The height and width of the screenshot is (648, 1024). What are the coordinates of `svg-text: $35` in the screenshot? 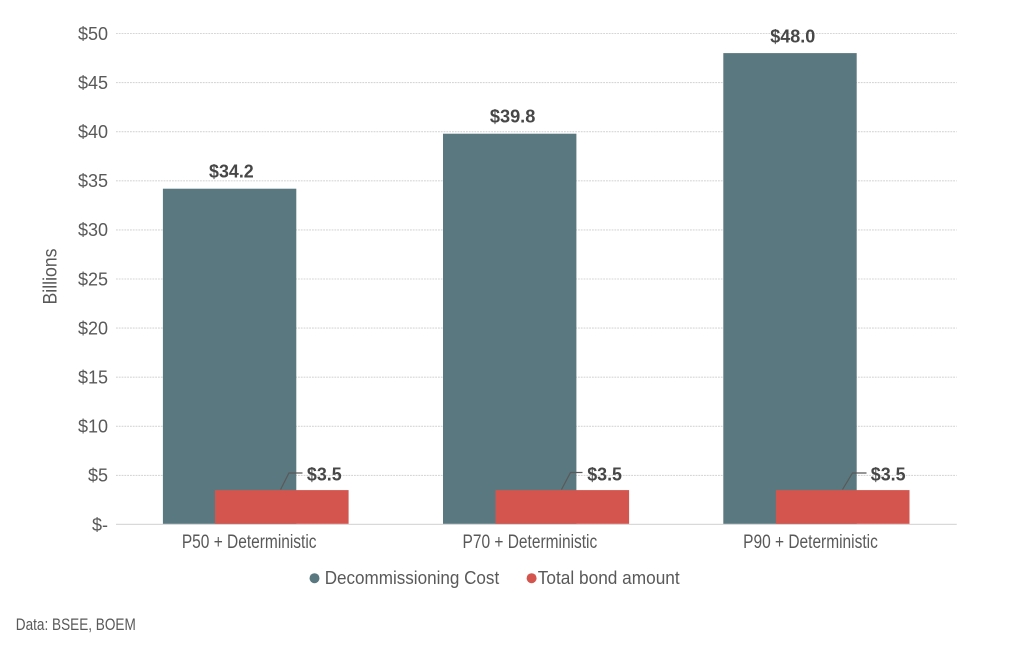 It's located at (93, 181).